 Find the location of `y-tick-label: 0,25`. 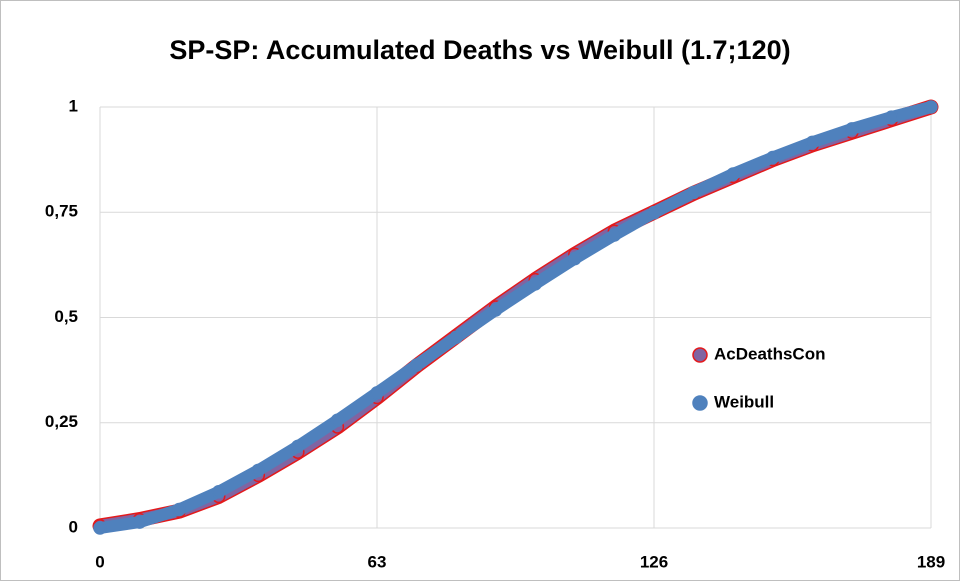

y-tick-label: 0,25 is located at coordinates (61, 421).